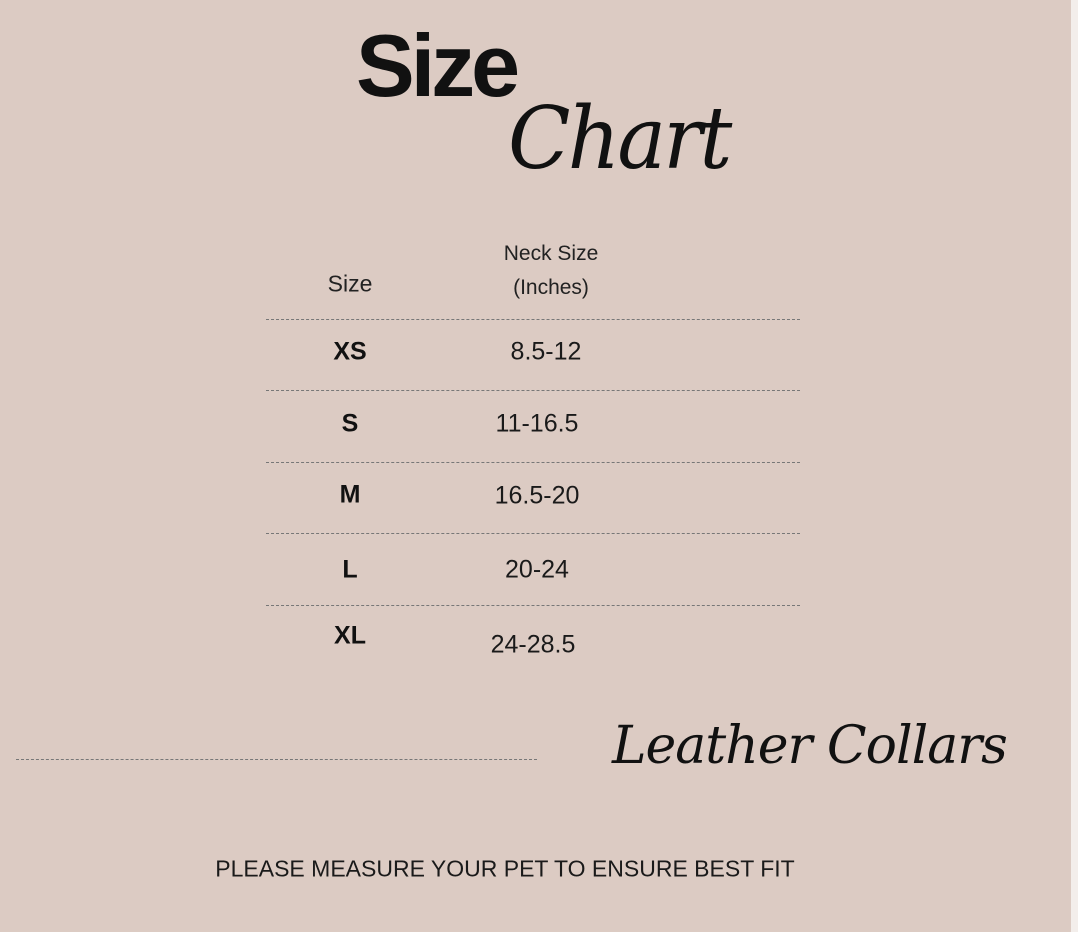  I want to click on neck-cell: 24-28.5, so click(533, 644).